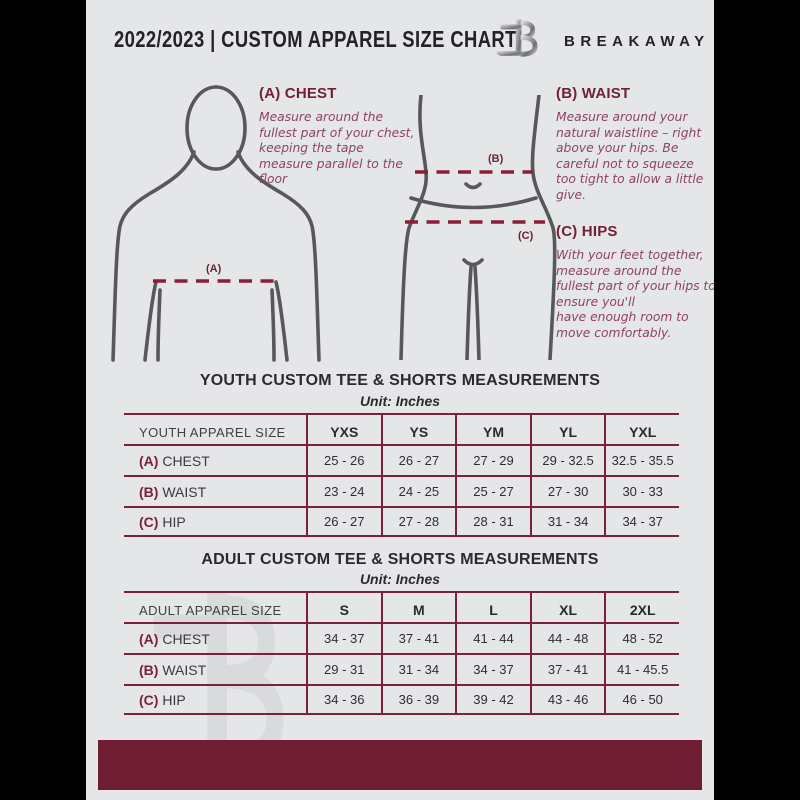  What do you see at coordinates (641, 490) in the screenshot?
I see `youth-measurement-cell: 30 - 33` at bounding box center [641, 490].